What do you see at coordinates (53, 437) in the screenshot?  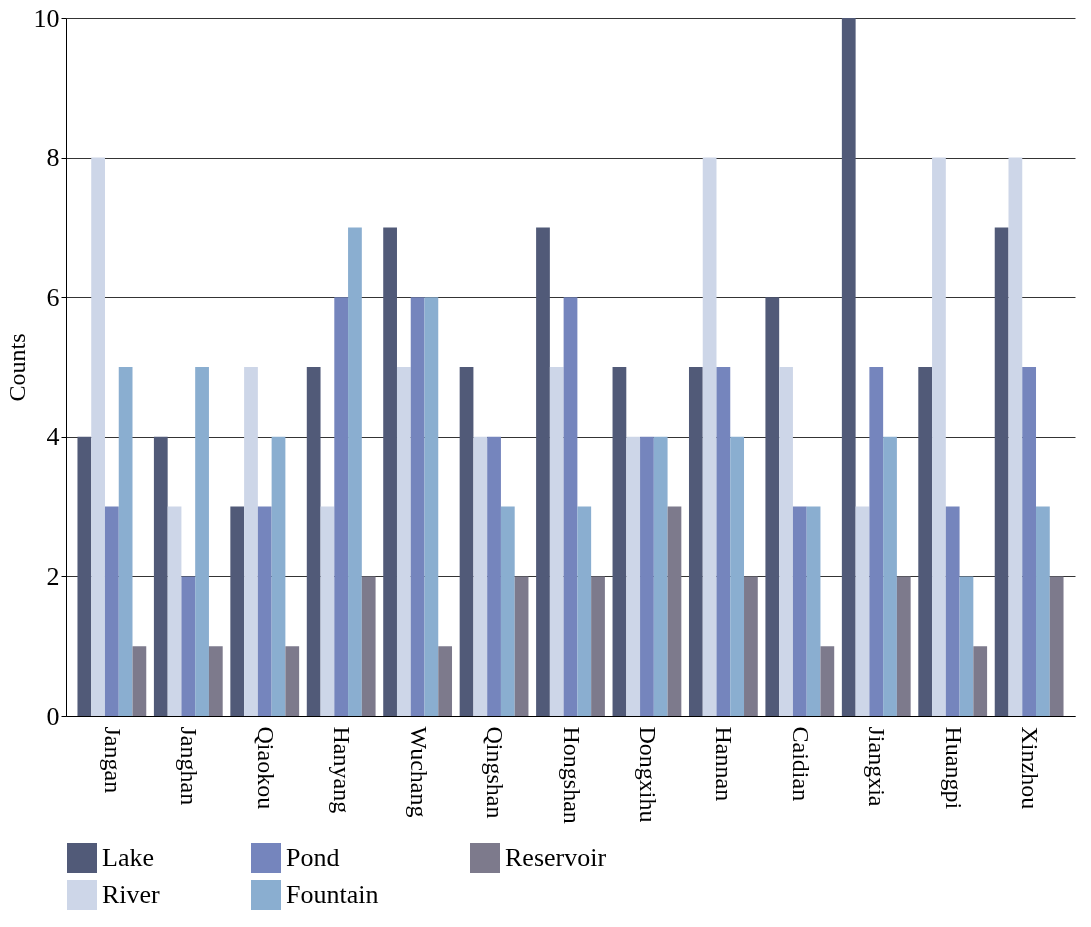 I see `y-tick-label: 4` at bounding box center [53, 437].